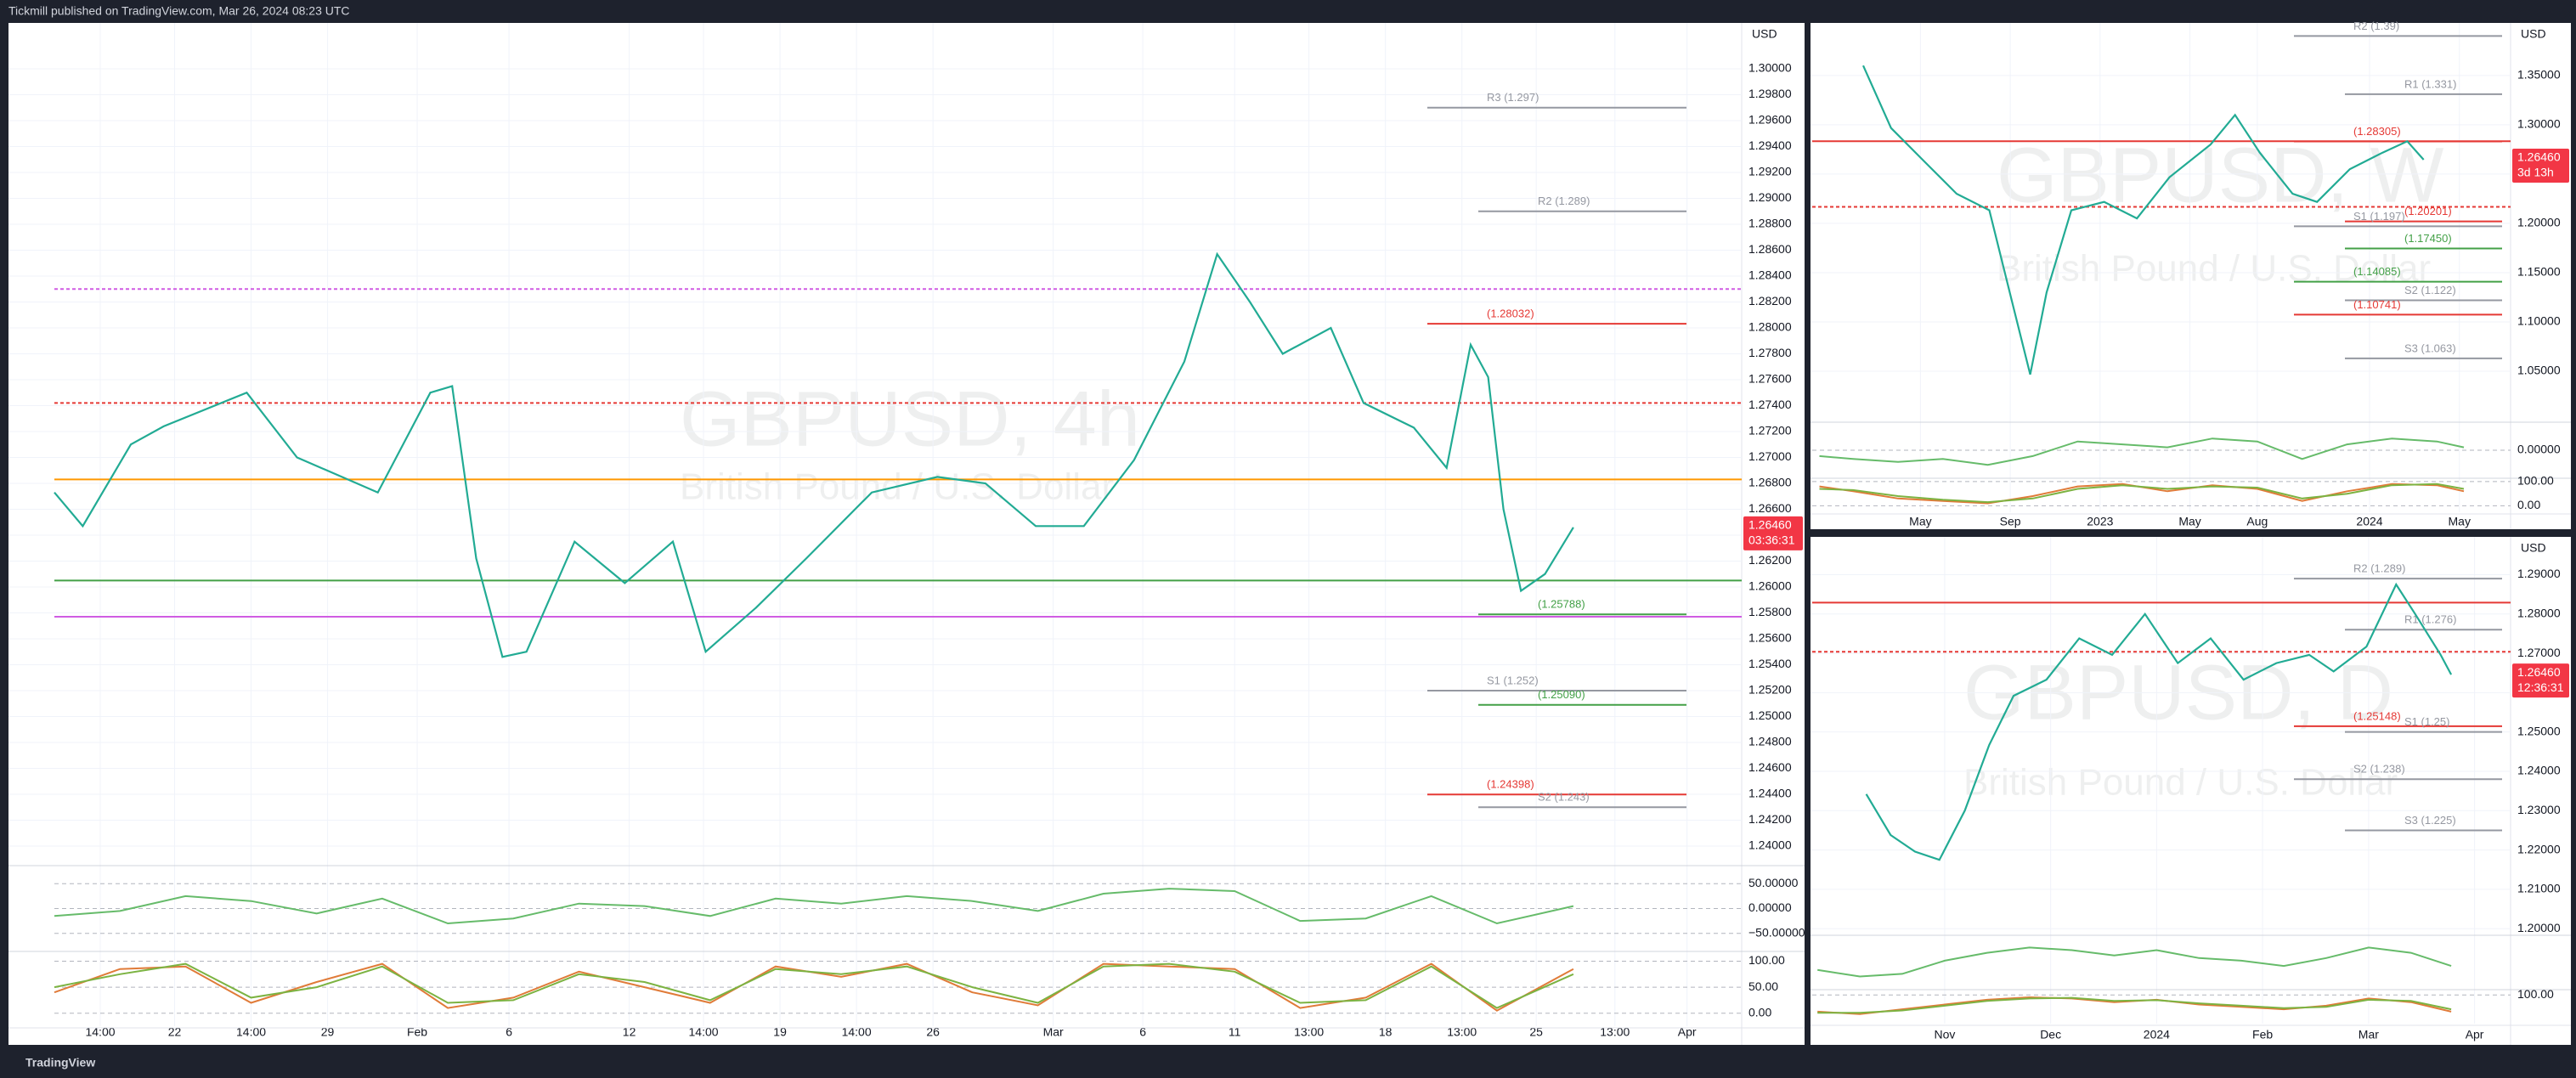 The height and width of the screenshot is (1078, 2576). I want to click on pivot-label: (1.25788), so click(1562, 604).